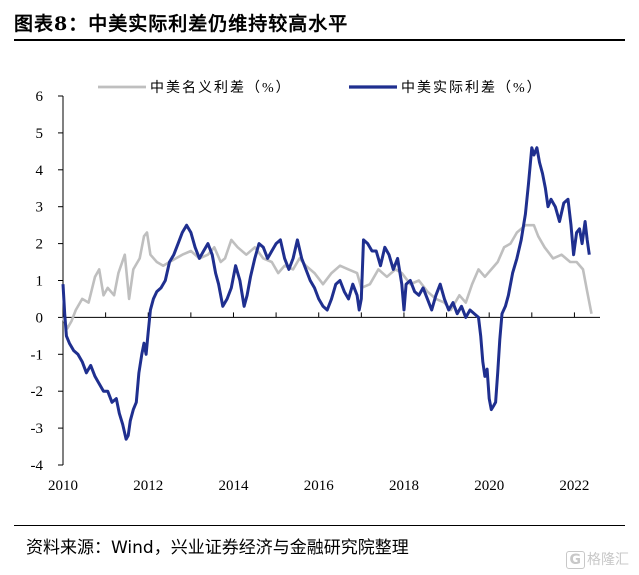 Image resolution: width=639 pixels, height=575 pixels. Describe the element at coordinates (40, 171) in the screenshot. I see `y-tick-label: 4` at that location.